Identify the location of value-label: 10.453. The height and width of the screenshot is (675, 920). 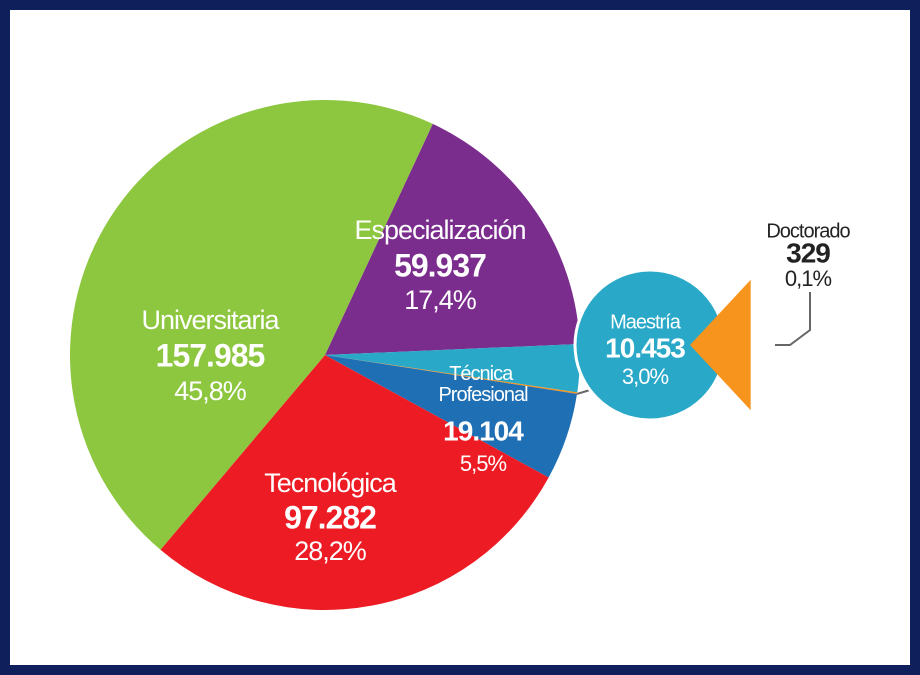
(645, 347).